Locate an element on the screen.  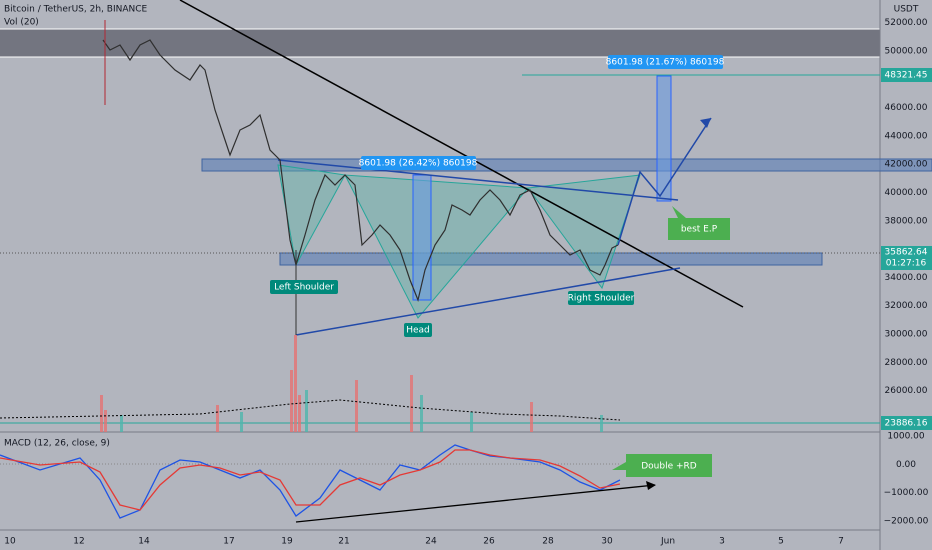
measure-bar is located at coordinates (664, 138).